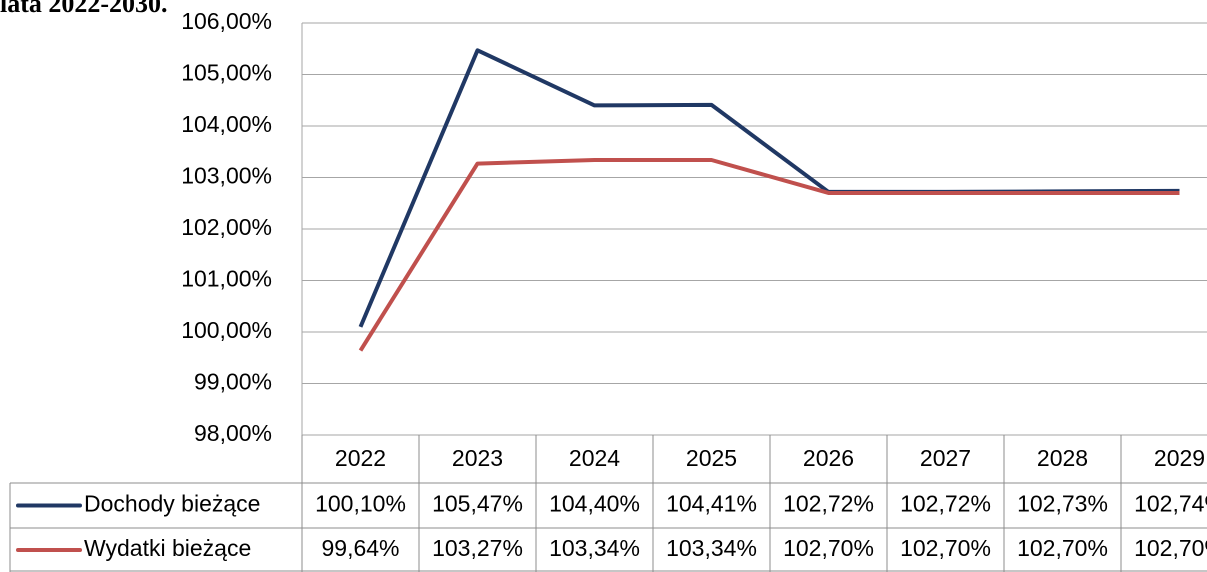 The height and width of the screenshot is (572, 1207). Describe the element at coordinates (711, 458) in the screenshot. I see `x-tick-label: 2025` at that location.